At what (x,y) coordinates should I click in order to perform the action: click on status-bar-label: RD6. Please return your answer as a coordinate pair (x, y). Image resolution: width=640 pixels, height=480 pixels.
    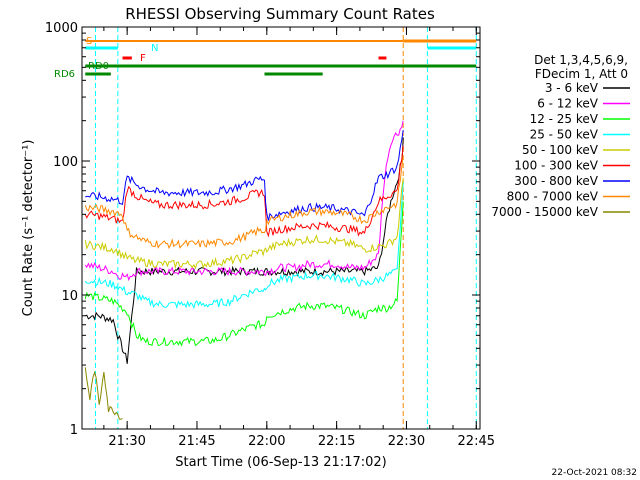
    Looking at the image, I should click on (64, 74).